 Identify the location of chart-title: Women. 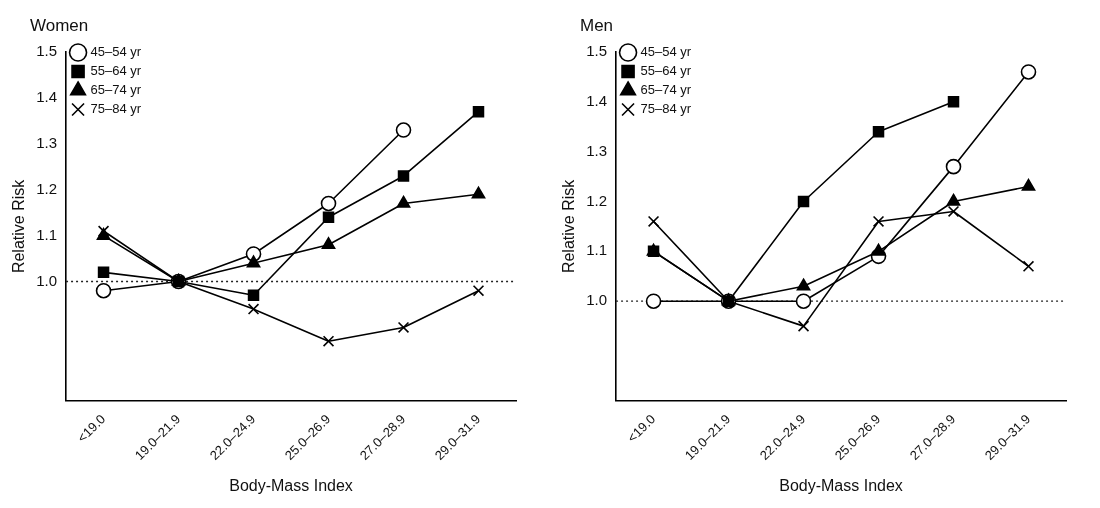
(59, 26).